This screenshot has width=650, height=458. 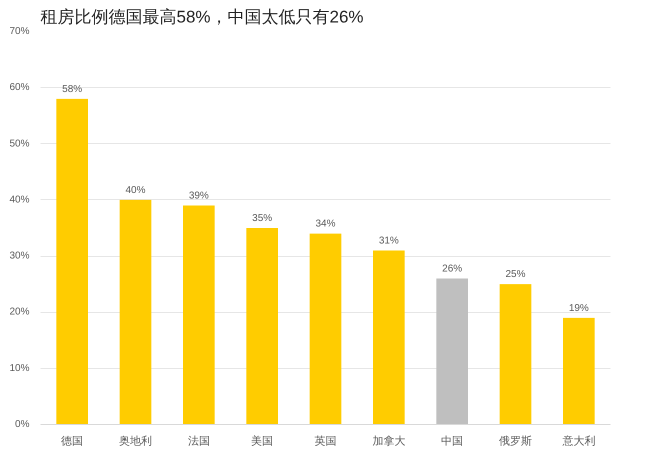 What do you see at coordinates (19, 256) in the screenshot?
I see `y-tick-label: 30%` at bounding box center [19, 256].